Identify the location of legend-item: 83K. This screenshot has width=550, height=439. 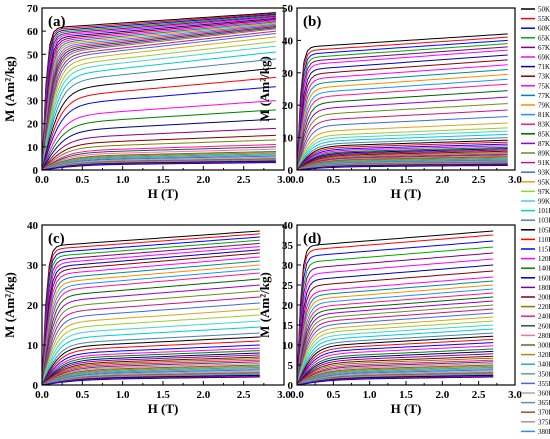
(535, 125).